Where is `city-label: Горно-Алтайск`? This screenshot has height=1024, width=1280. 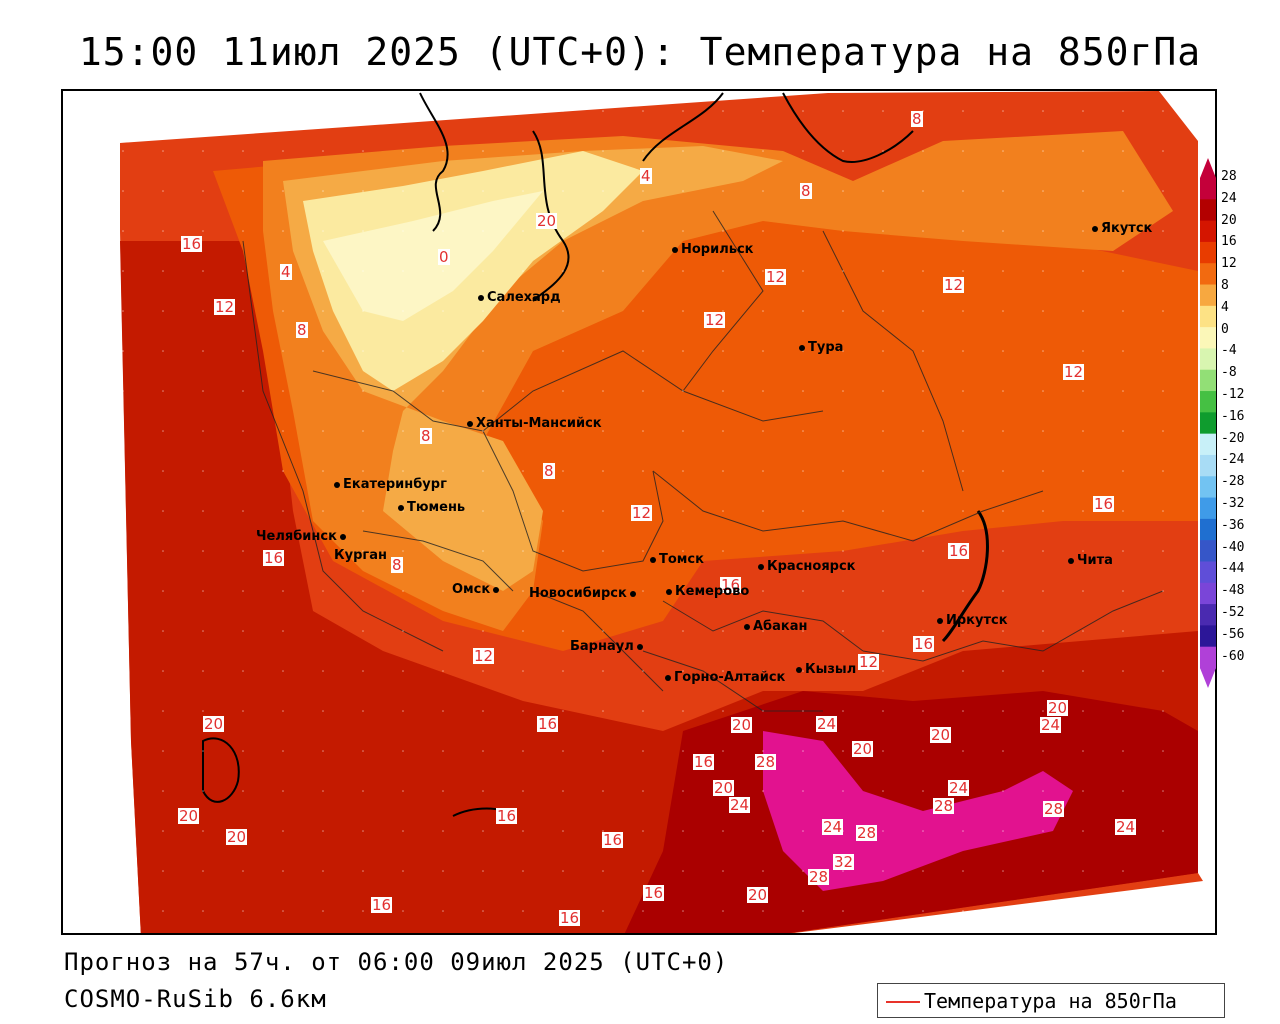
city-label: Горно-Алтайск is located at coordinates (725, 677).